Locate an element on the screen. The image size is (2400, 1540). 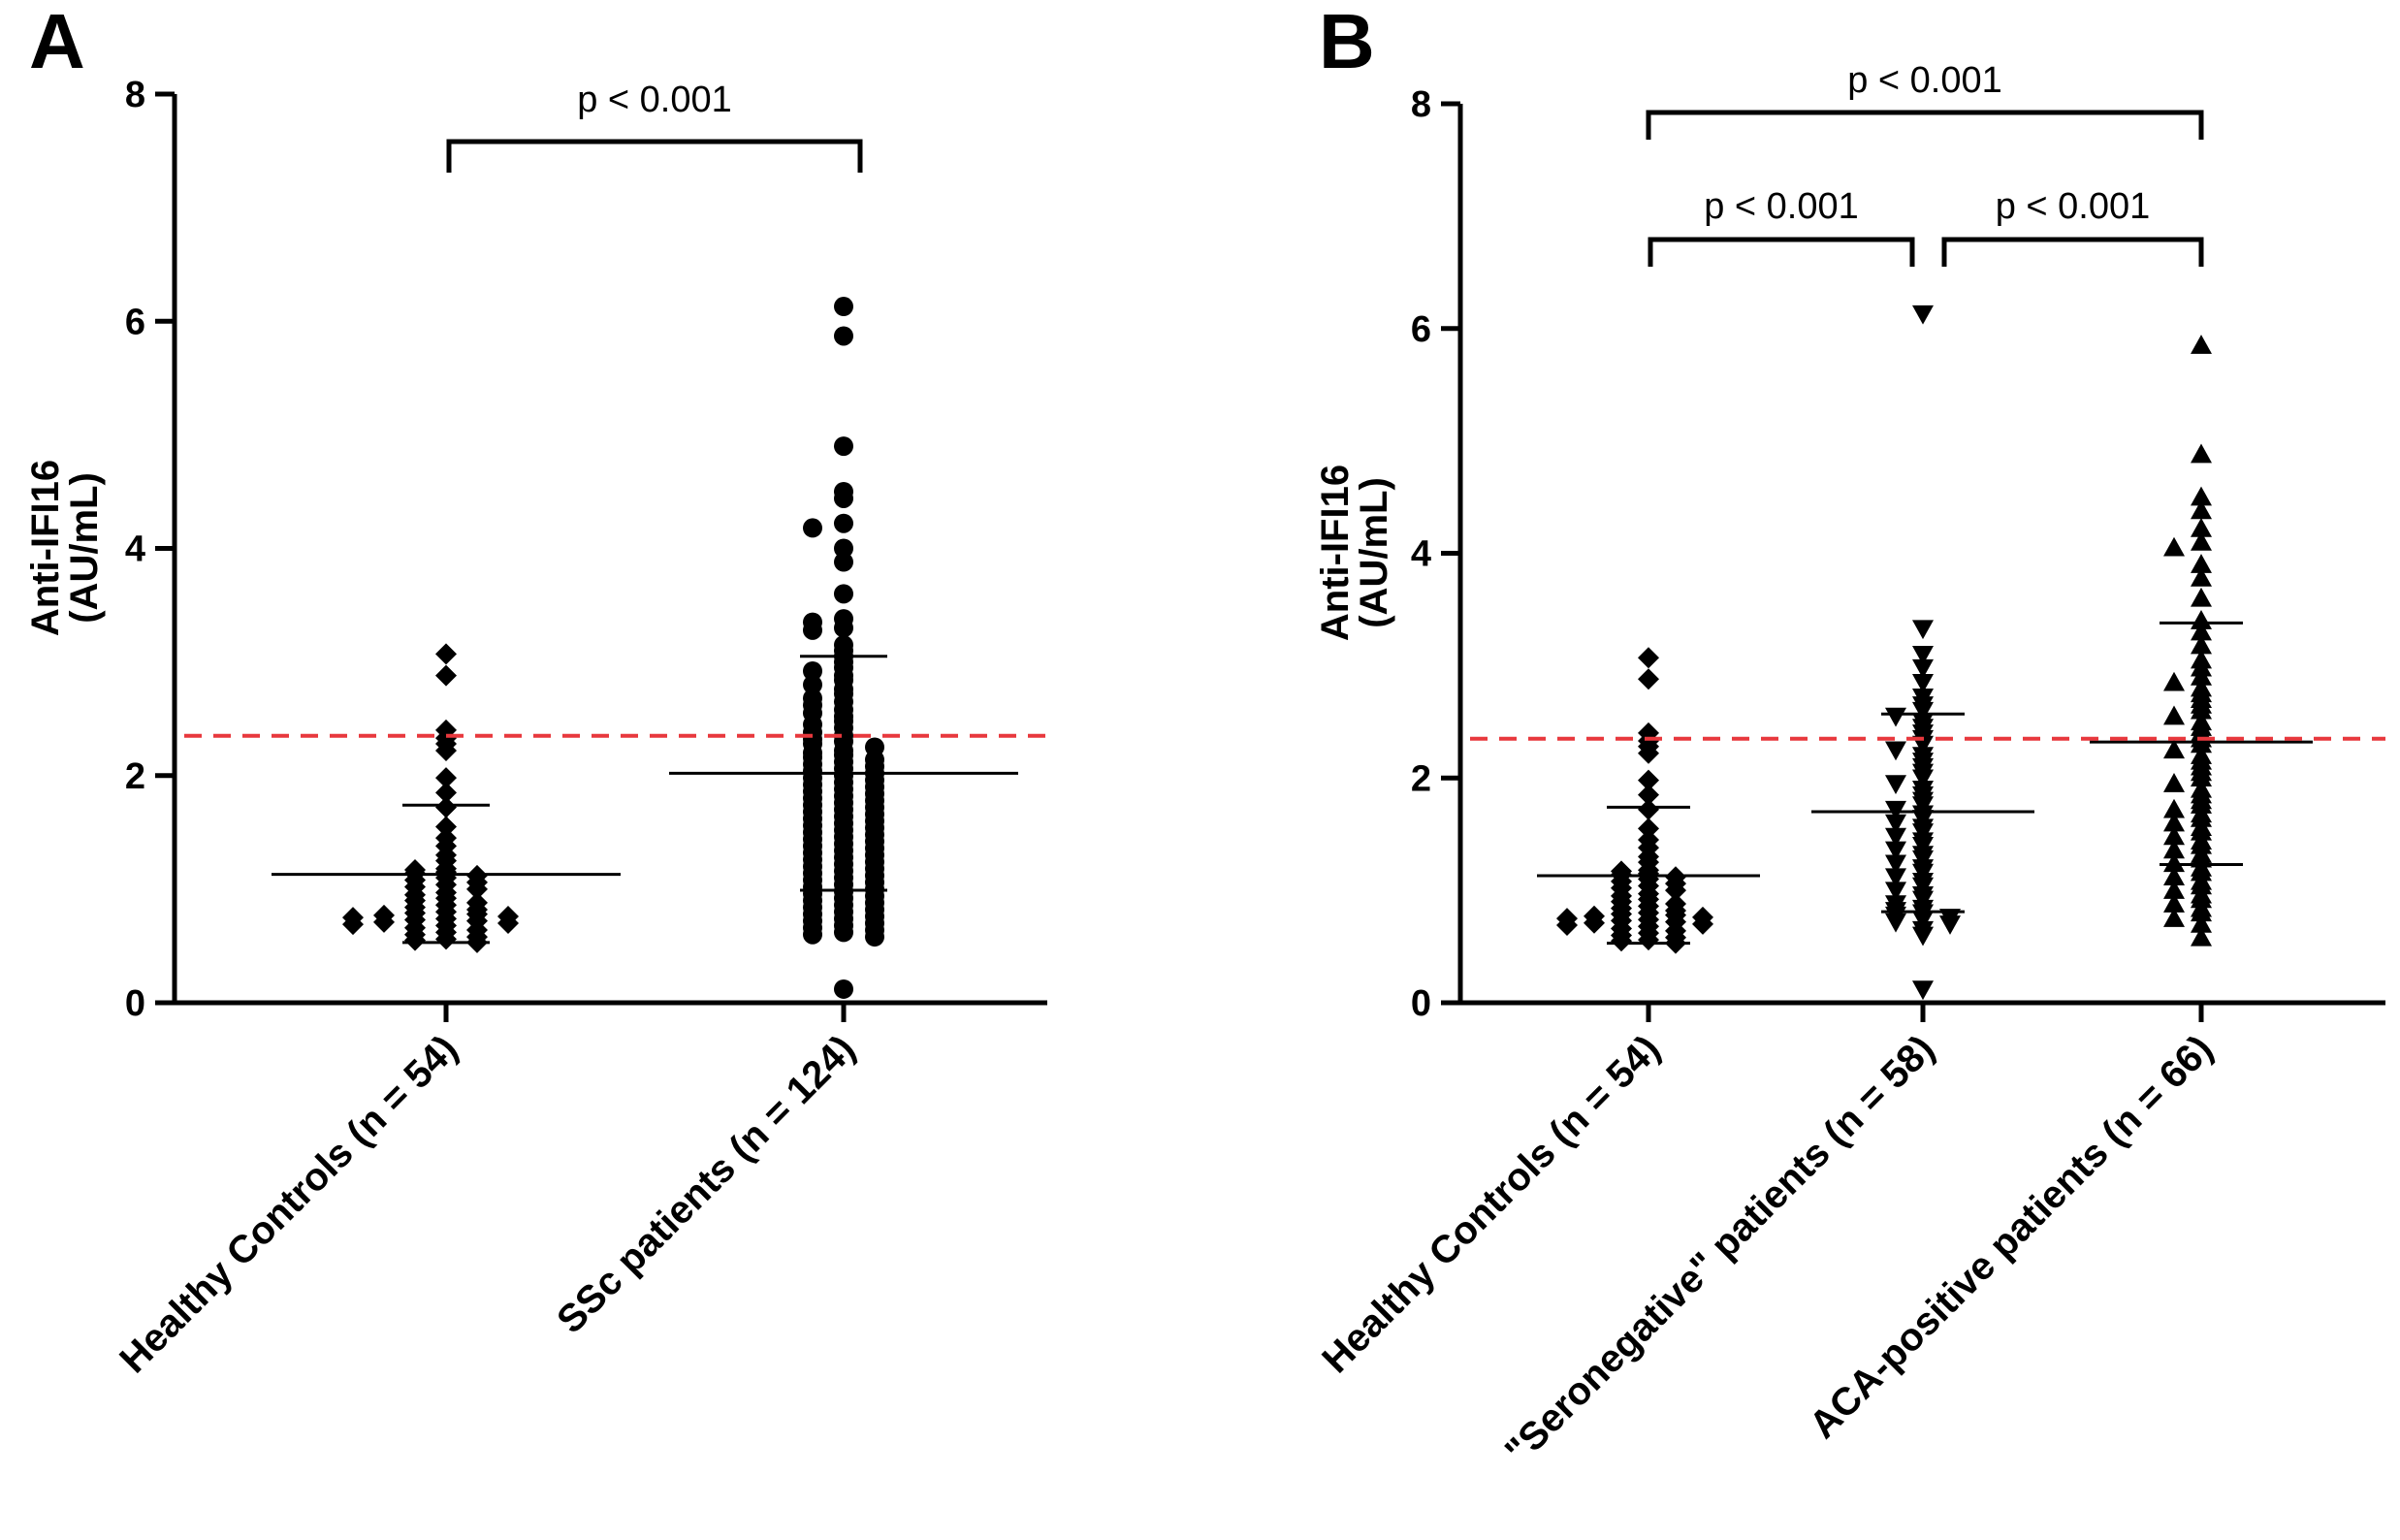
x-category-label: Healthy Controls (n = 54) is located at coordinates (288, 1204).